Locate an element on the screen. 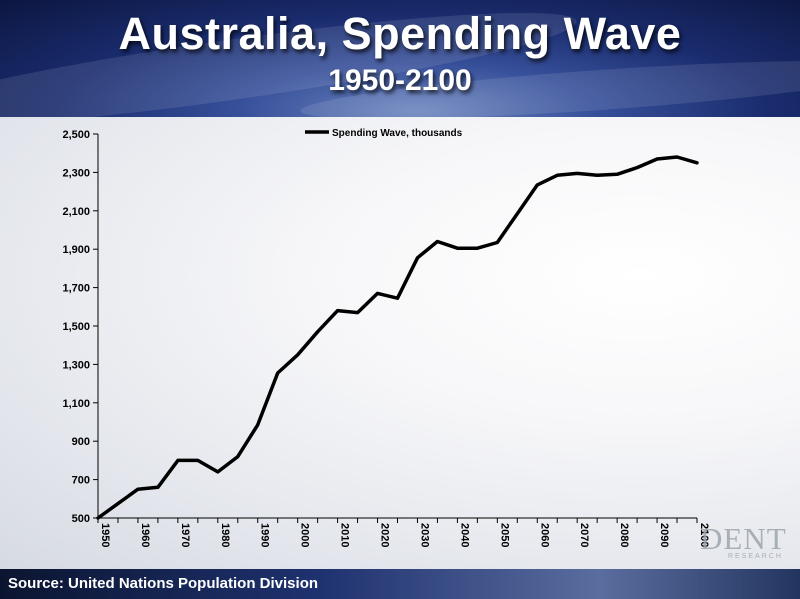 This screenshot has width=800, height=599. y-tick-label: 900 is located at coordinates (81, 442).